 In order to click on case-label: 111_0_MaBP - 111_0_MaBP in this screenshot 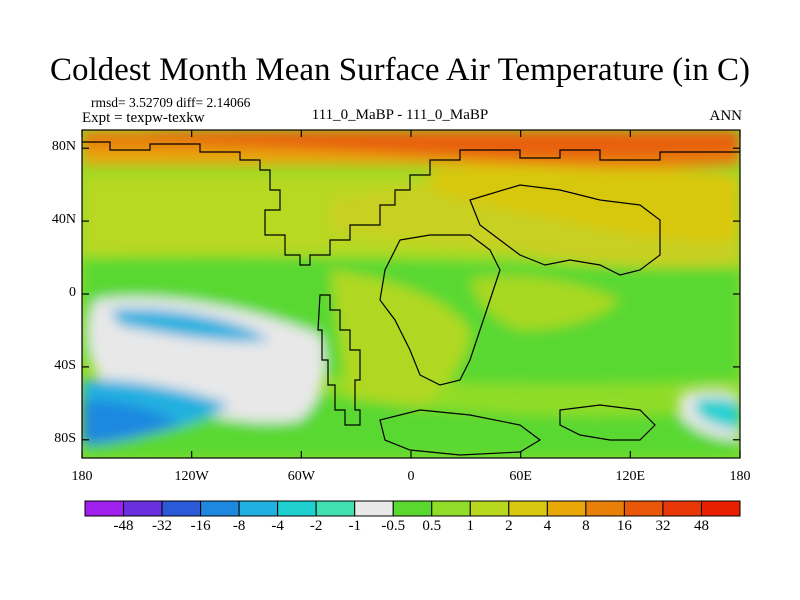, I will do `click(400, 115)`.